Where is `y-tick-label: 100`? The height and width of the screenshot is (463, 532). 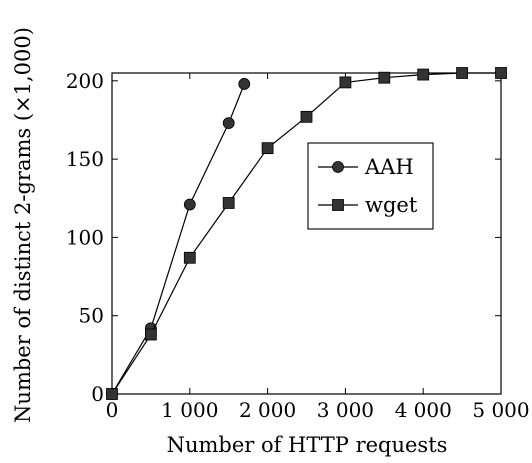
y-tick-label: 100 is located at coordinates (85, 237).